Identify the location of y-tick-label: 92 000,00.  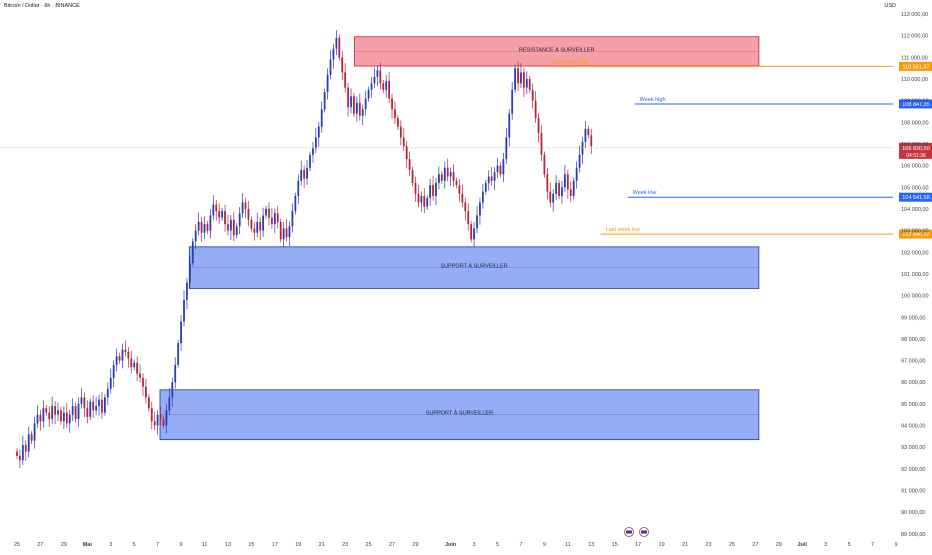
(913, 470).